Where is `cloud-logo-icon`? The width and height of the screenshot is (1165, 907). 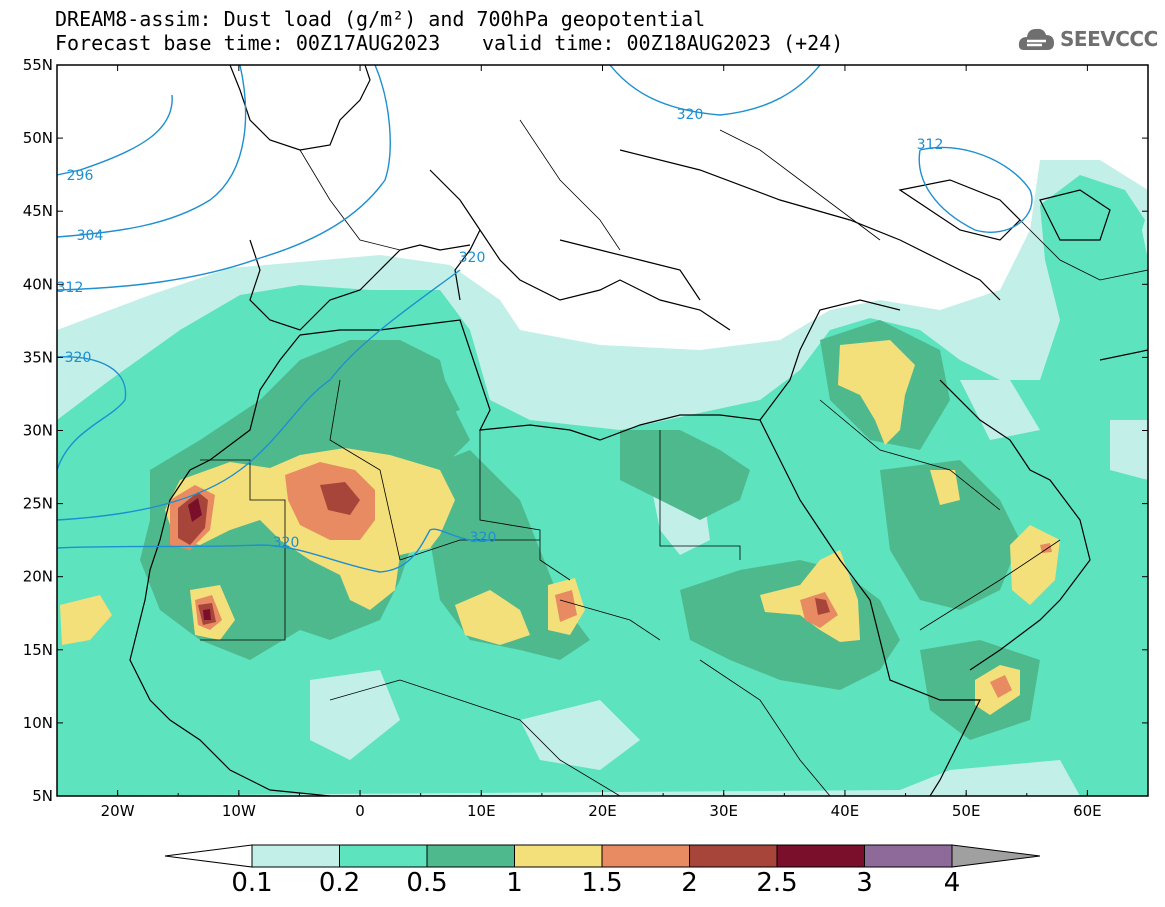
cloud-logo-icon is located at coordinates (1036, 39).